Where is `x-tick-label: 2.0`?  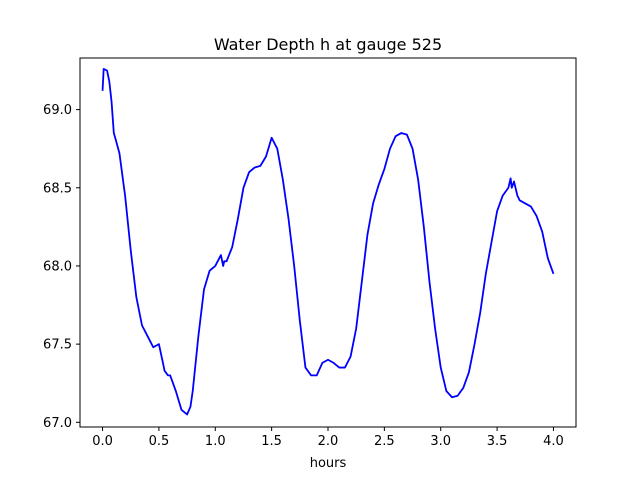
x-tick-label: 2.0 is located at coordinates (328, 441).